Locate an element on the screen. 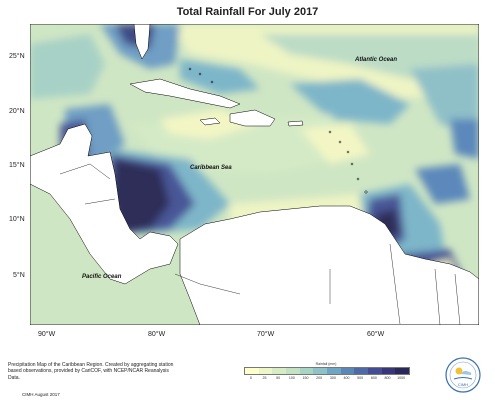 The image size is (495, 400). legend-tick-label: 100 is located at coordinates (291, 378).